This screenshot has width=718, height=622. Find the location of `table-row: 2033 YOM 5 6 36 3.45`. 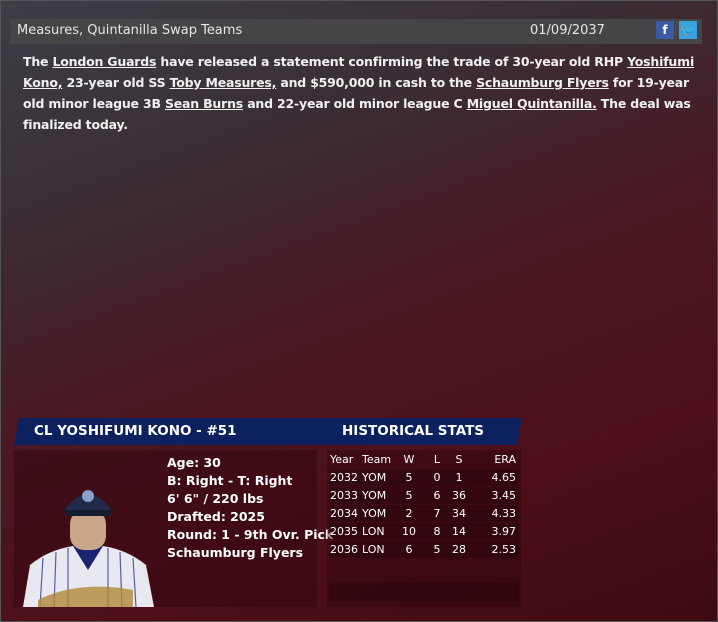

table-row: 2033 YOM 5 6 36 3.45 is located at coordinates (424, 495).